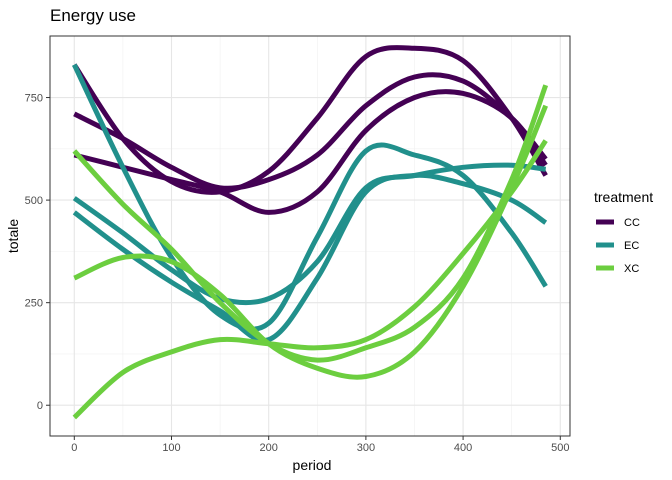 The height and width of the screenshot is (480, 672). What do you see at coordinates (34, 201) in the screenshot?
I see `y-tick-label: 500` at bounding box center [34, 201].